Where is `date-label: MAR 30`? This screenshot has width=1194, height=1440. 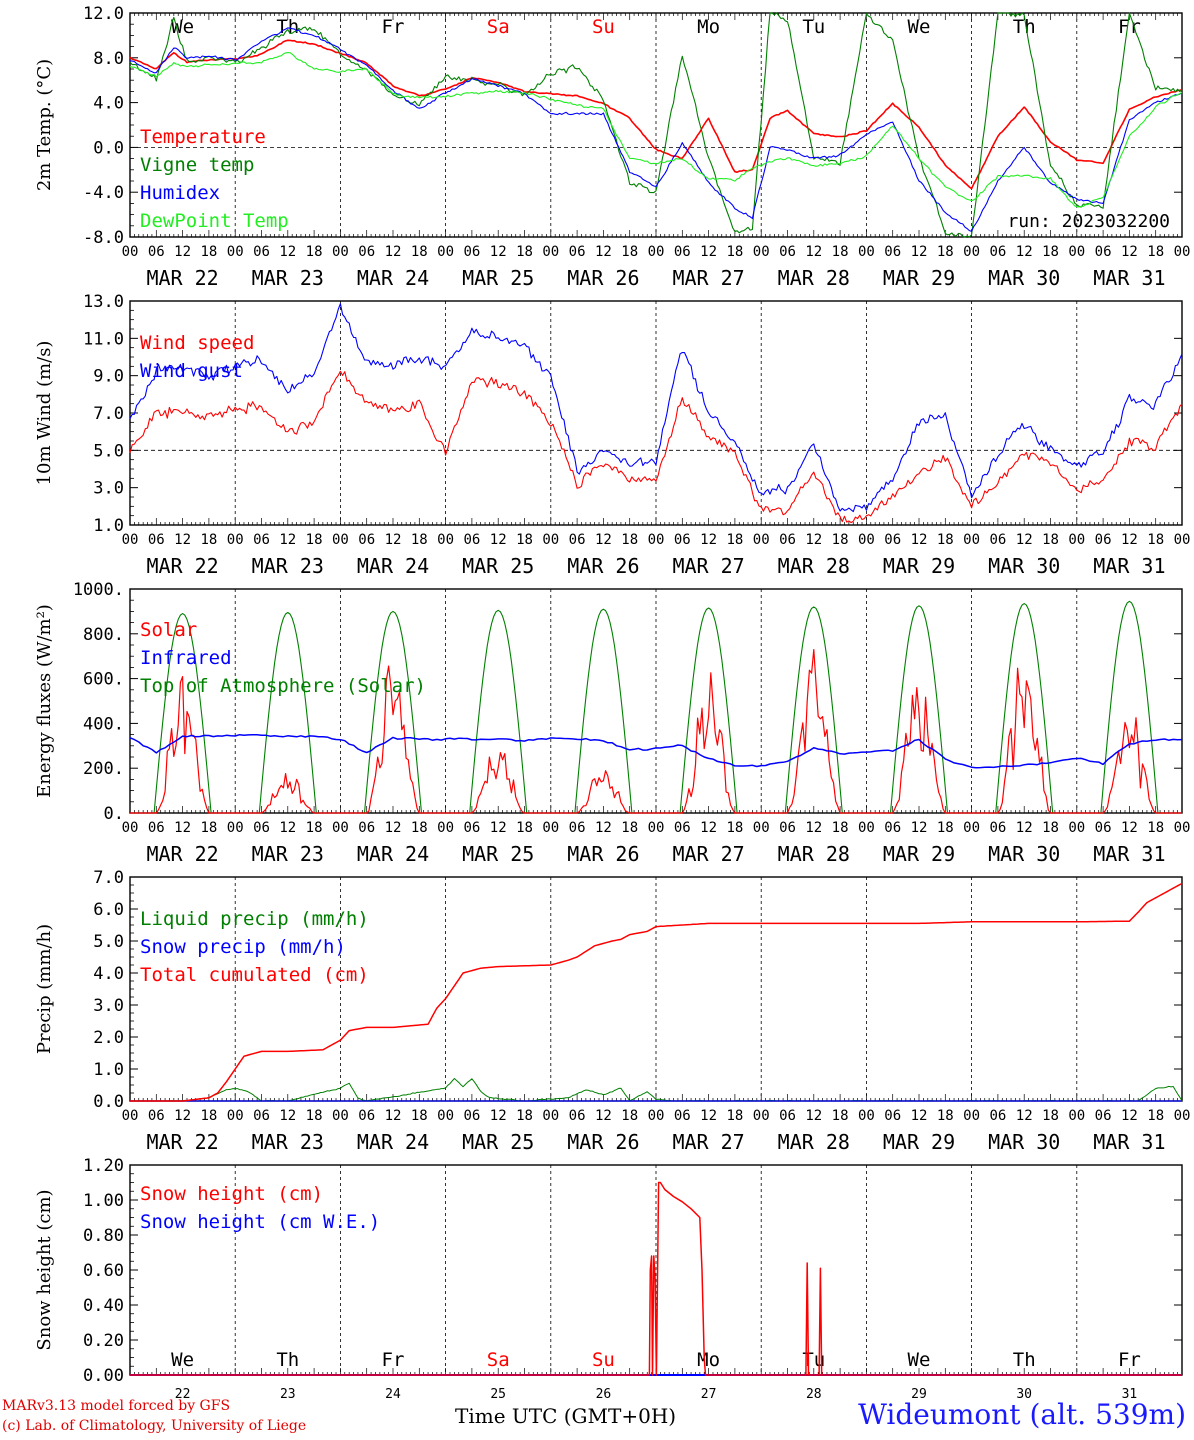
date-label: MAR 30 is located at coordinates (1024, 278).